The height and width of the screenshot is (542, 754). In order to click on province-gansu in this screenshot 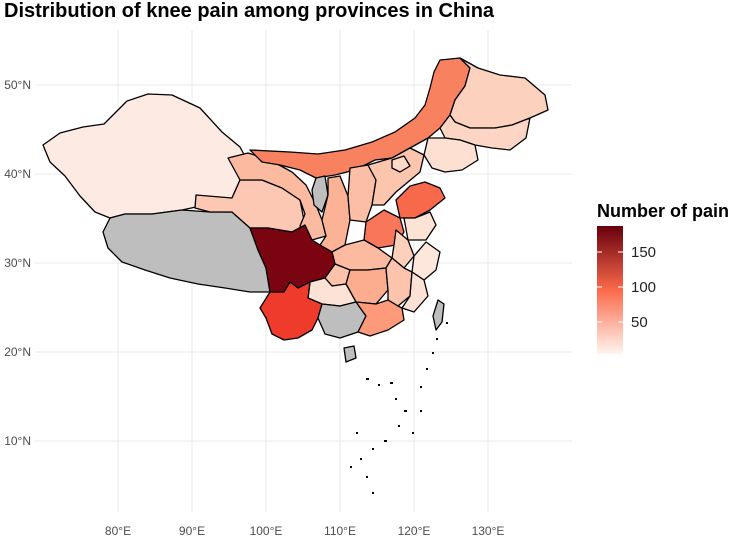, I will do `click(277, 196)`.